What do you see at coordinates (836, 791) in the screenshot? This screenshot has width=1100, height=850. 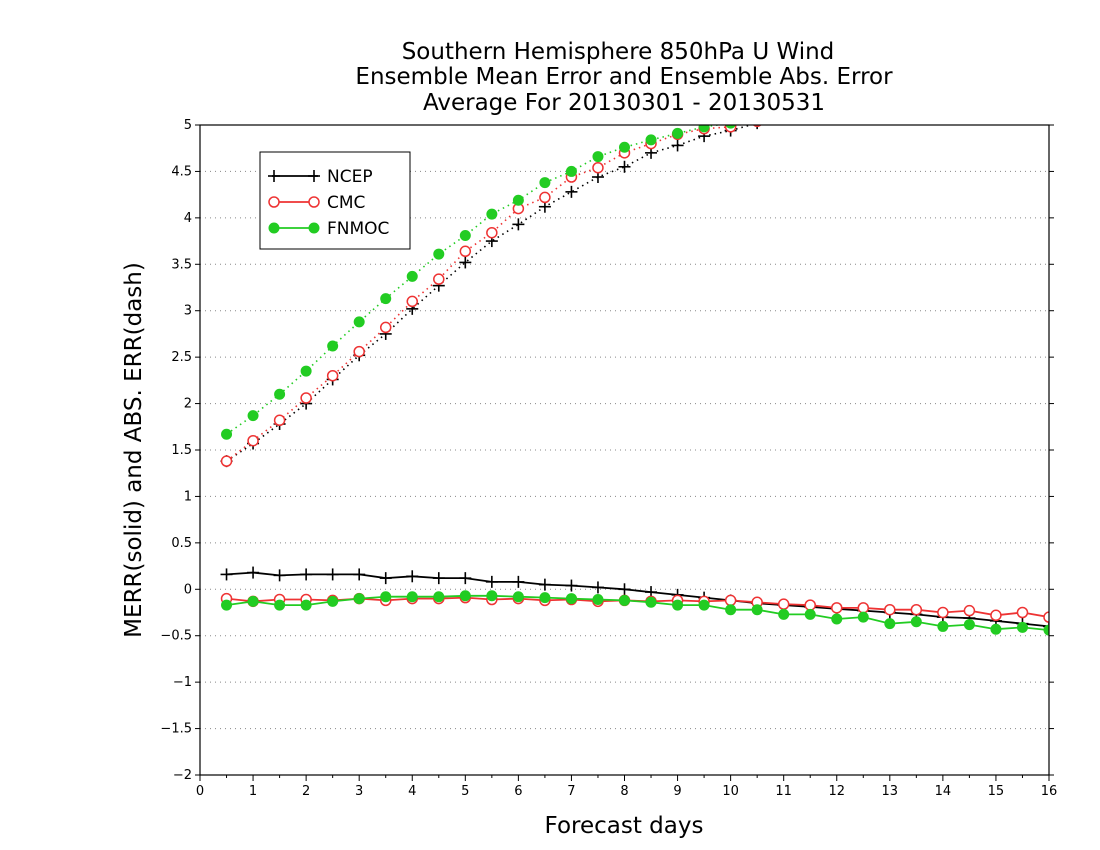 I see `x-tick-label: 12` at bounding box center [836, 791].